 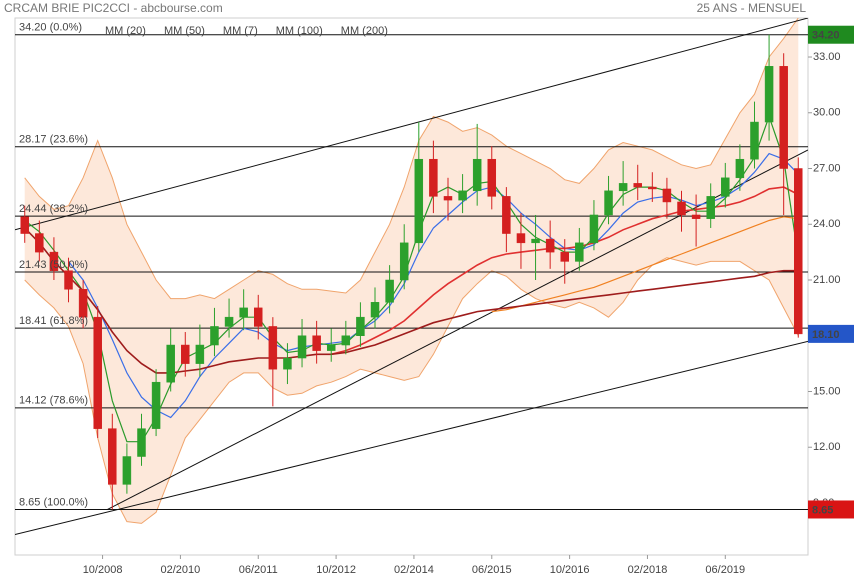 I want to click on level-label: 28.17 (23.6%), so click(x=53, y=140).